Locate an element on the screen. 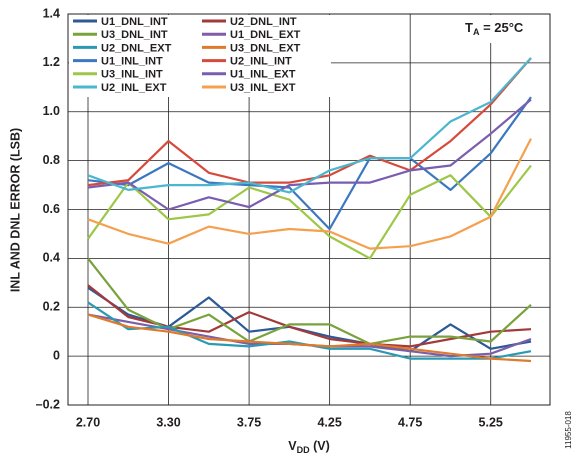 This screenshot has width=577, height=465. x-tick-label: 4.25 is located at coordinates (329, 422).